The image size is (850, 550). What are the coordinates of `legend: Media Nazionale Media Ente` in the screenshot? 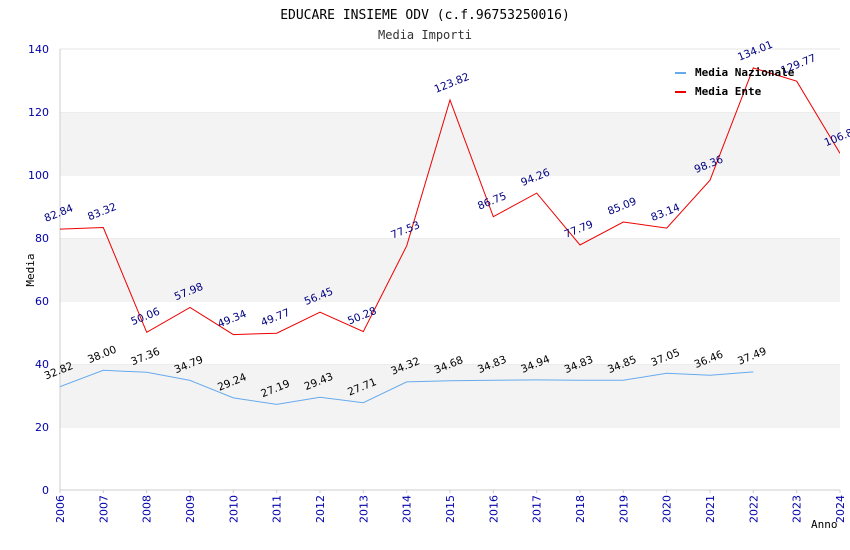 It's located at (735, 82).